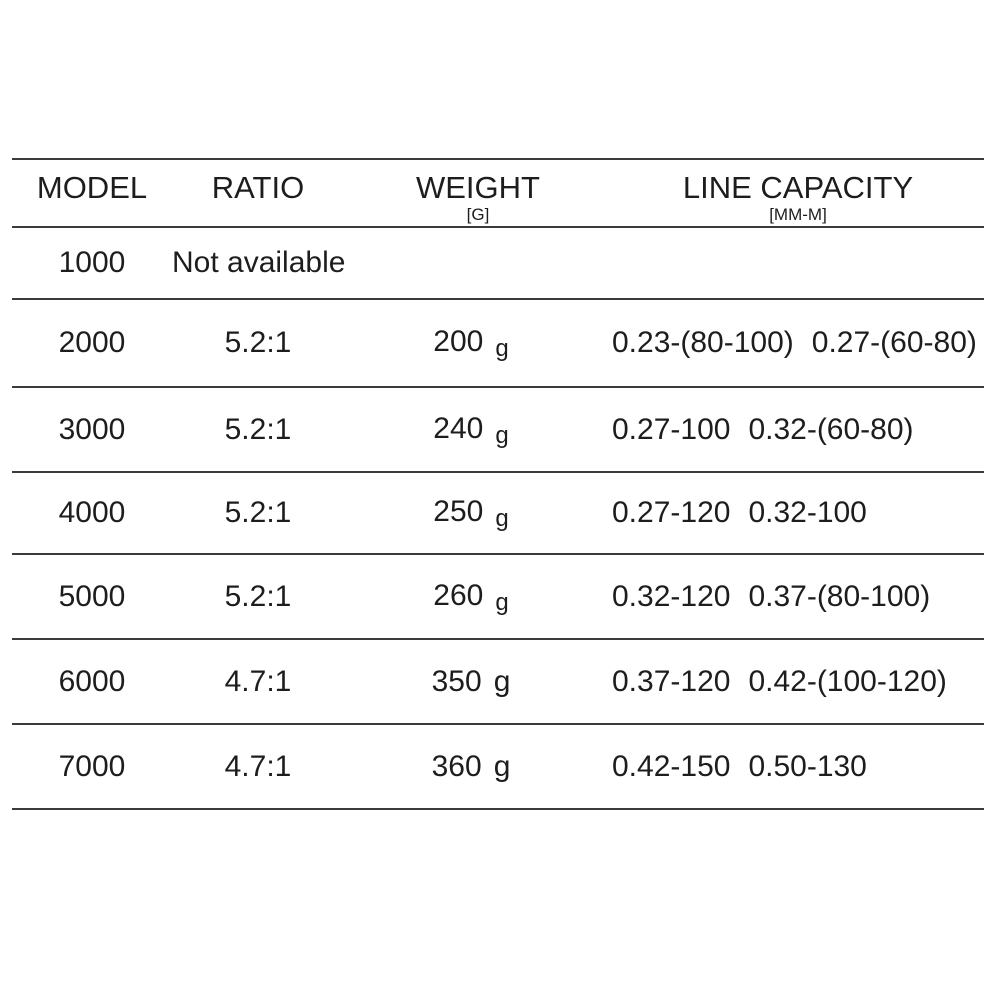 The height and width of the screenshot is (1000, 1000). What do you see at coordinates (458, 428) in the screenshot?
I see `weight-value: 240` at bounding box center [458, 428].